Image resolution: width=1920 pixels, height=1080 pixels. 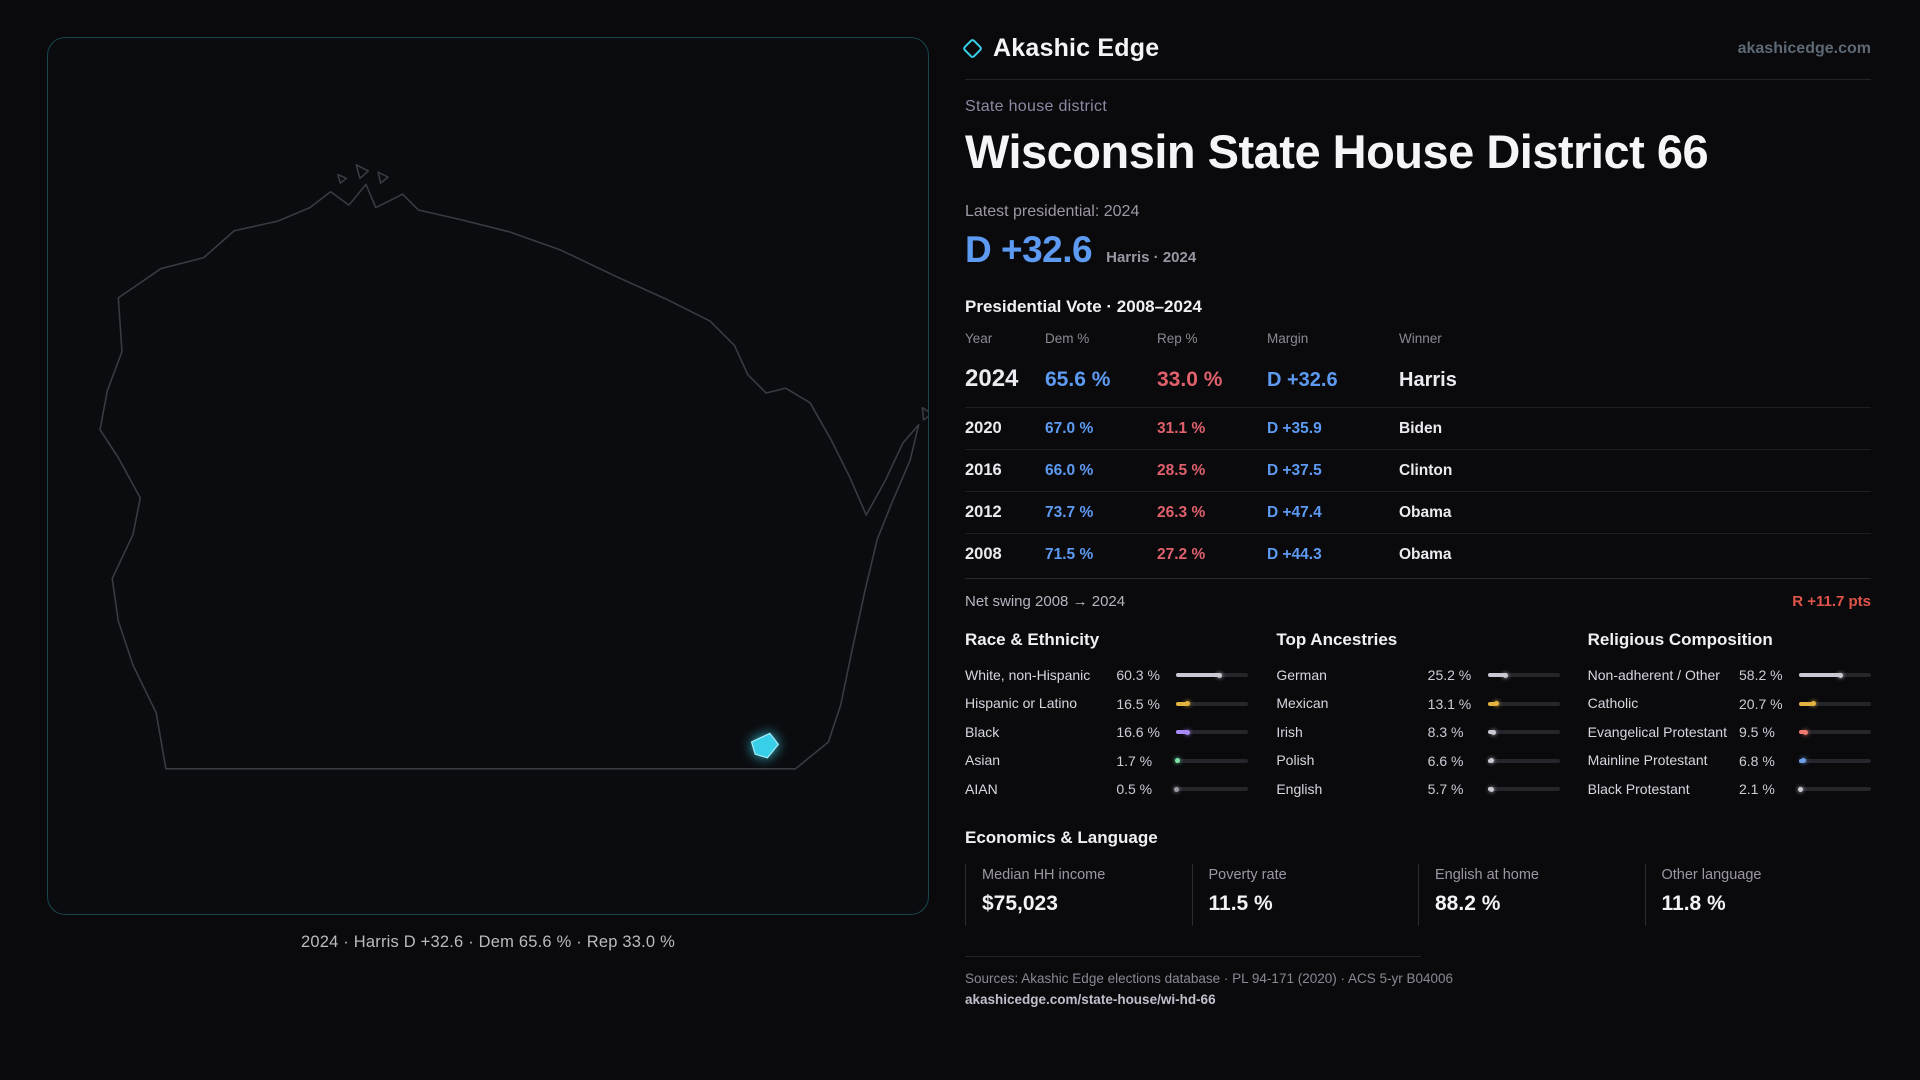 What do you see at coordinates (1177, 338) in the screenshot?
I see `col-rep: Rep %` at bounding box center [1177, 338].